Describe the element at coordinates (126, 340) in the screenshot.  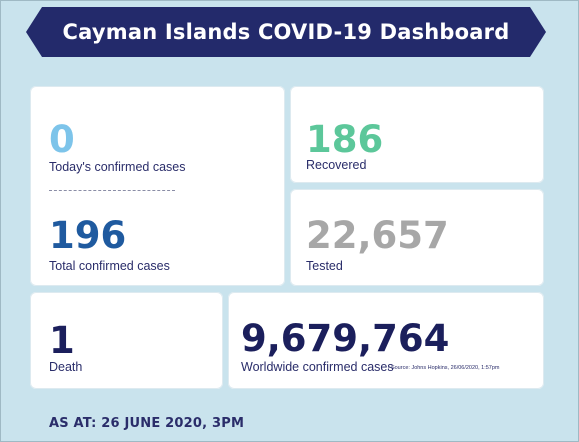
I see `death-card` at that location.